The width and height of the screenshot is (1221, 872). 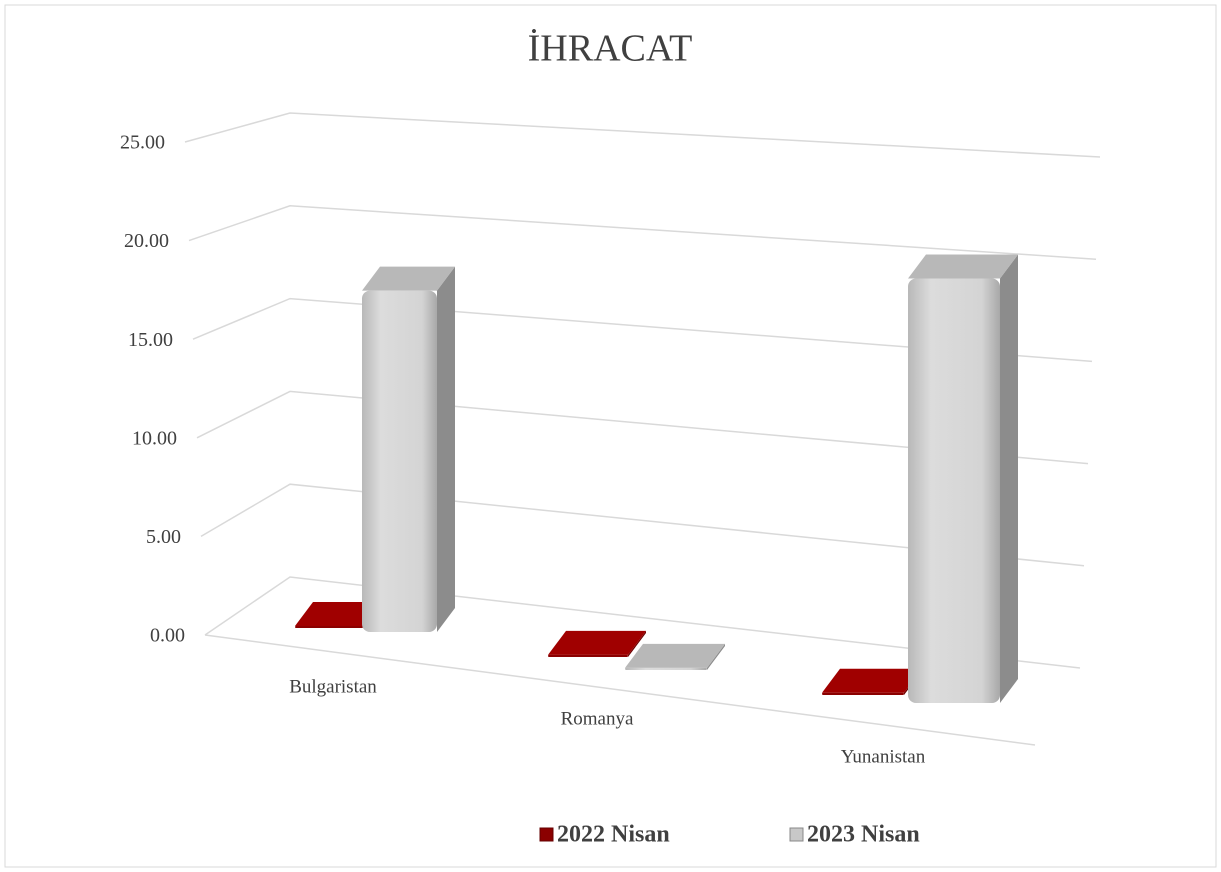 I want to click on y-tick-label: 20.00, so click(x=146, y=241).